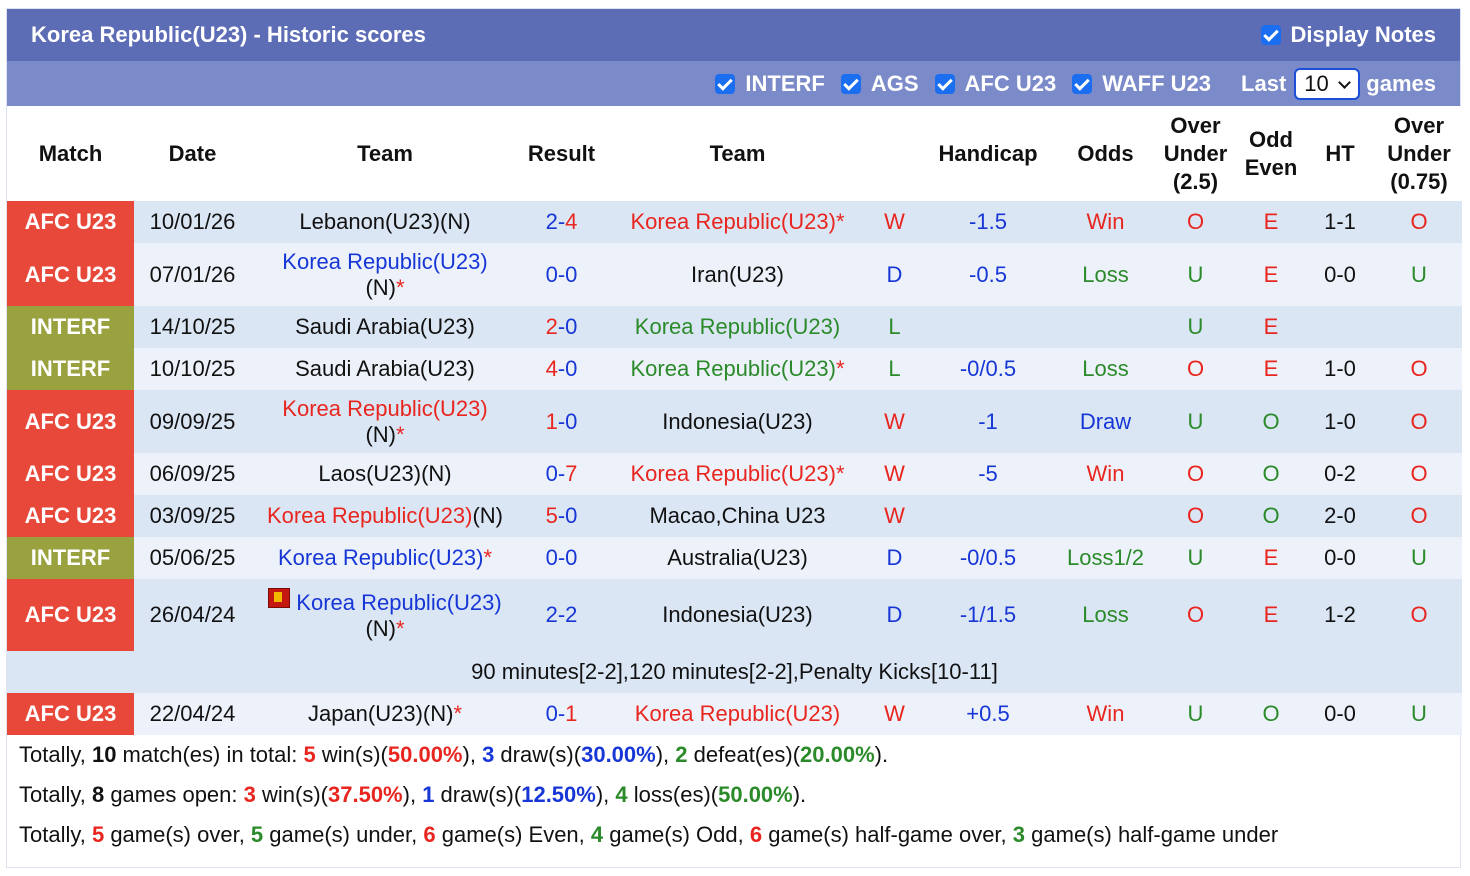 The height and width of the screenshot is (876, 1470). I want to click on outcome: W, so click(894, 713).